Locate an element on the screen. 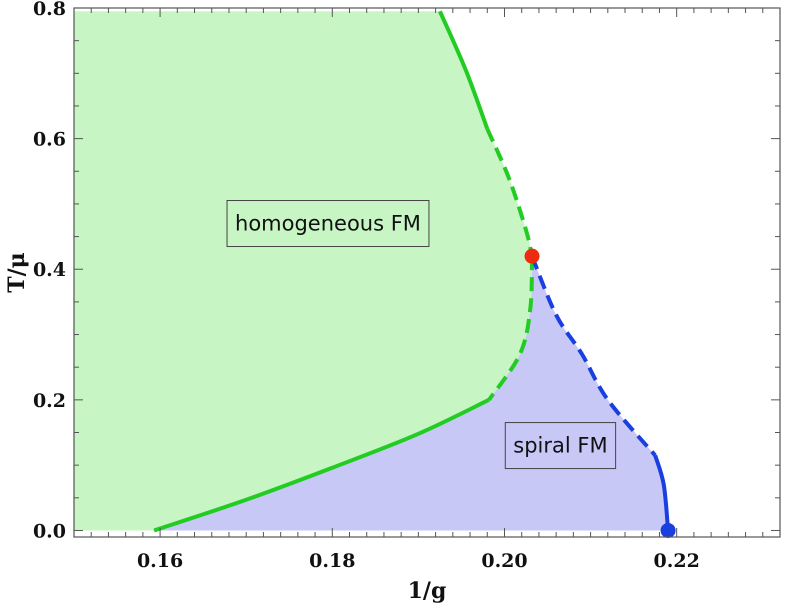 Image resolution: width=789 pixels, height=606 pixels. region-label-box: homogeneous FM is located at coordinates (328, 224).